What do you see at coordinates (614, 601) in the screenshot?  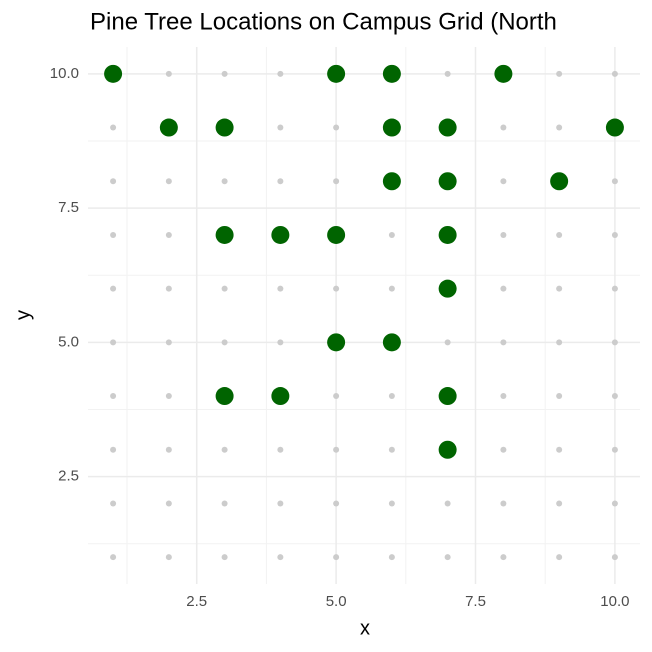 I see `x-tick-label: 10.0` at bounding box center [614, 601].